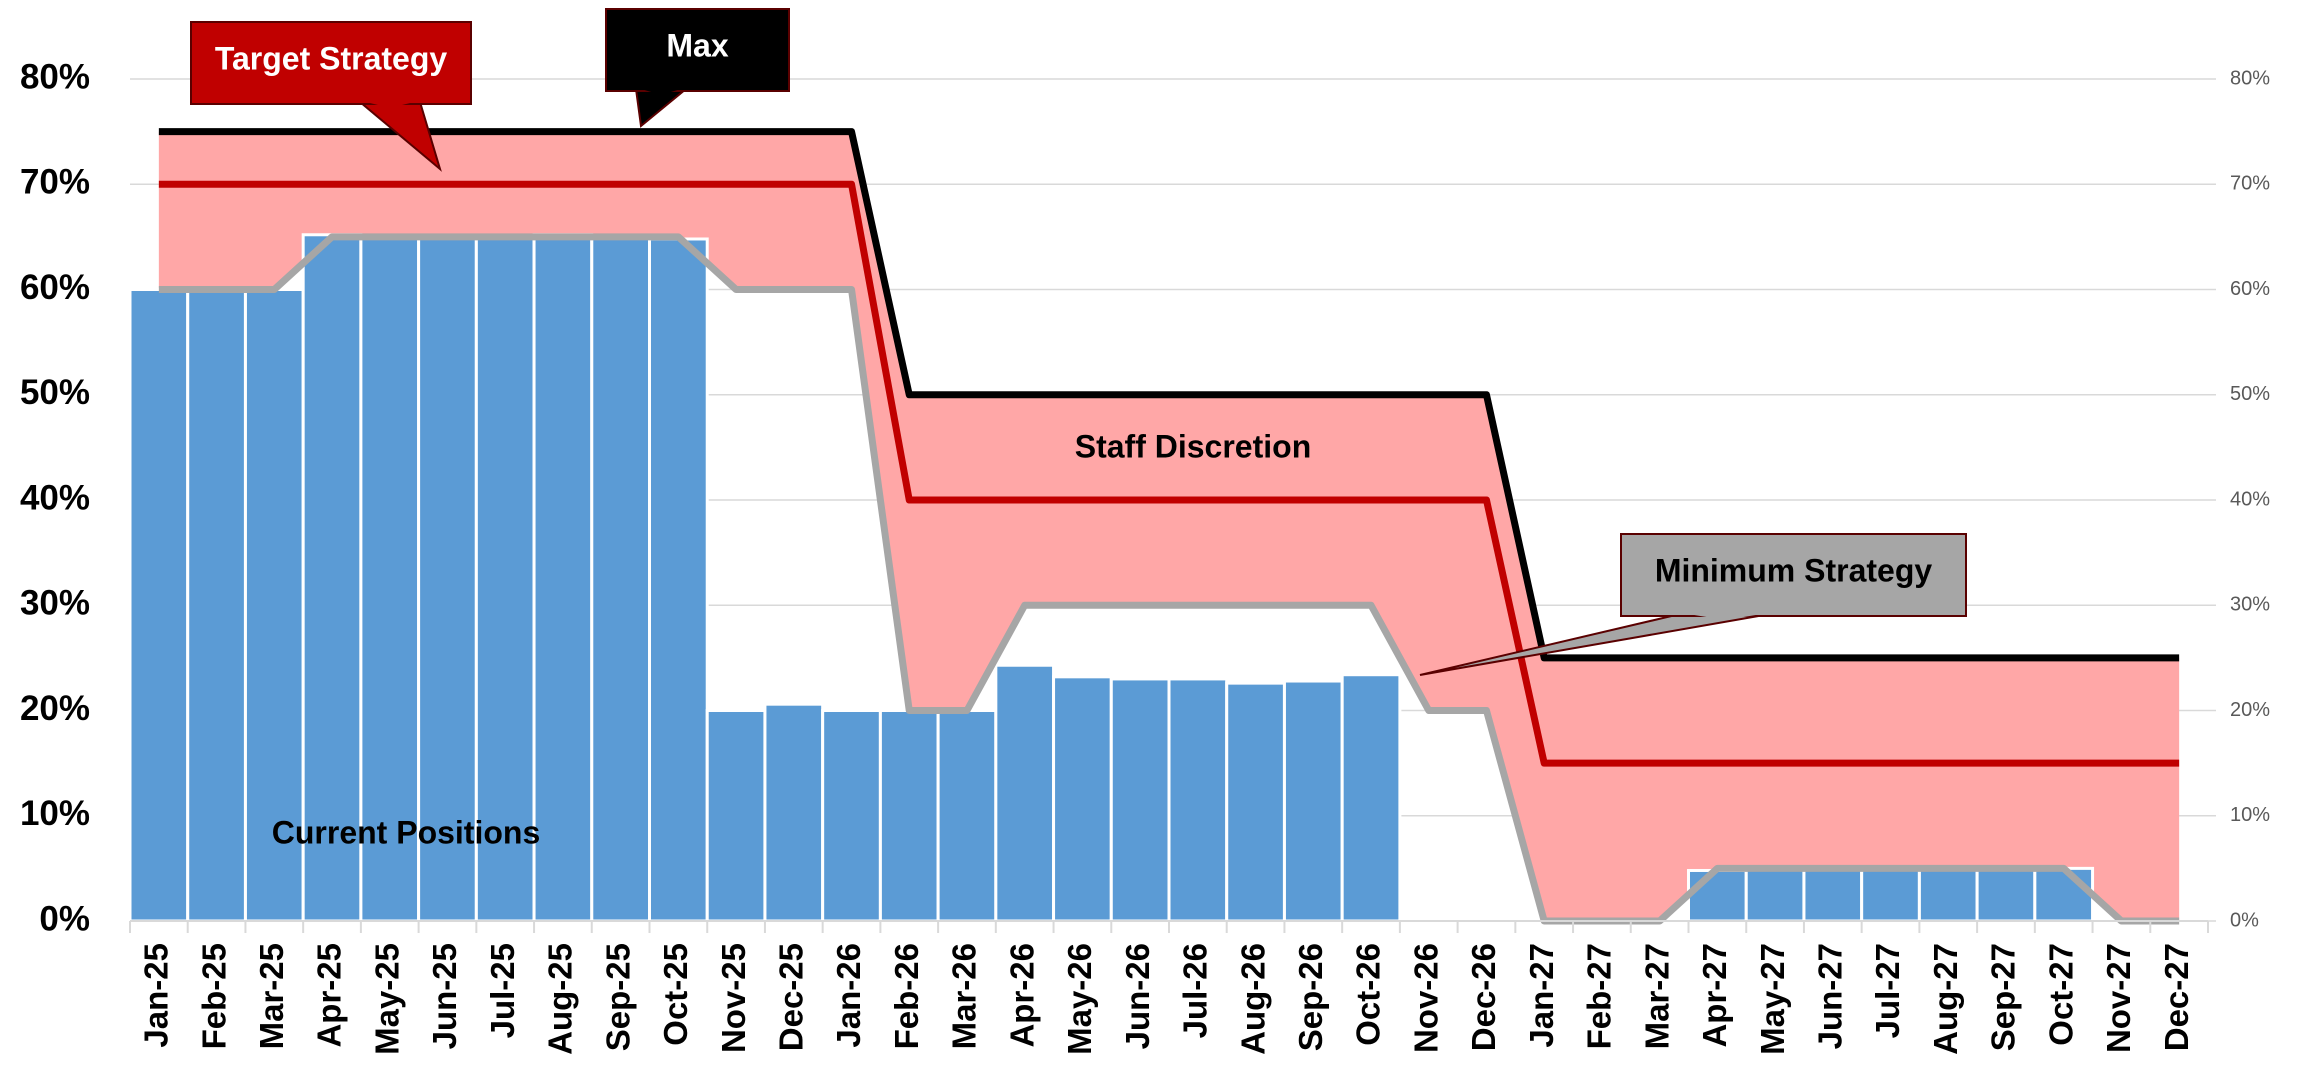 This screenshot has width=2300, height=1083. Describe the element at coordinates (2250, 78) in the screenshot. I see `y2-tick-label: 80%` at that location.